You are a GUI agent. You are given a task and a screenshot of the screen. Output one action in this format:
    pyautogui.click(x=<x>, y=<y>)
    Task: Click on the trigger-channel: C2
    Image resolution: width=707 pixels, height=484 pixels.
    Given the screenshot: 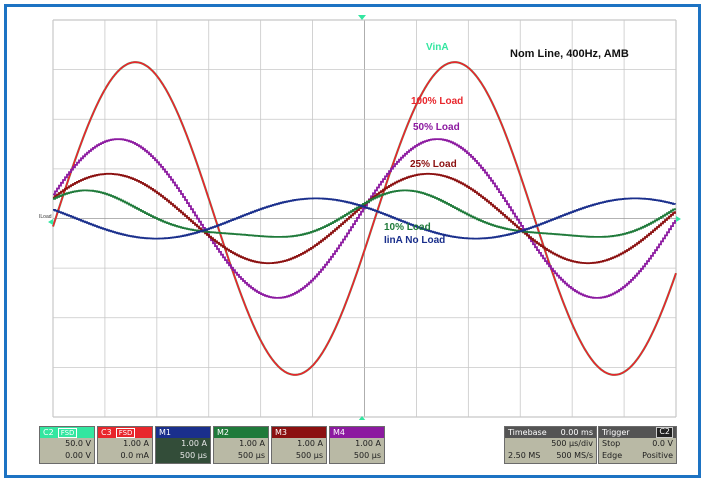 What is the action you would take?
    pyautogui.click(x=664, y=432)
    